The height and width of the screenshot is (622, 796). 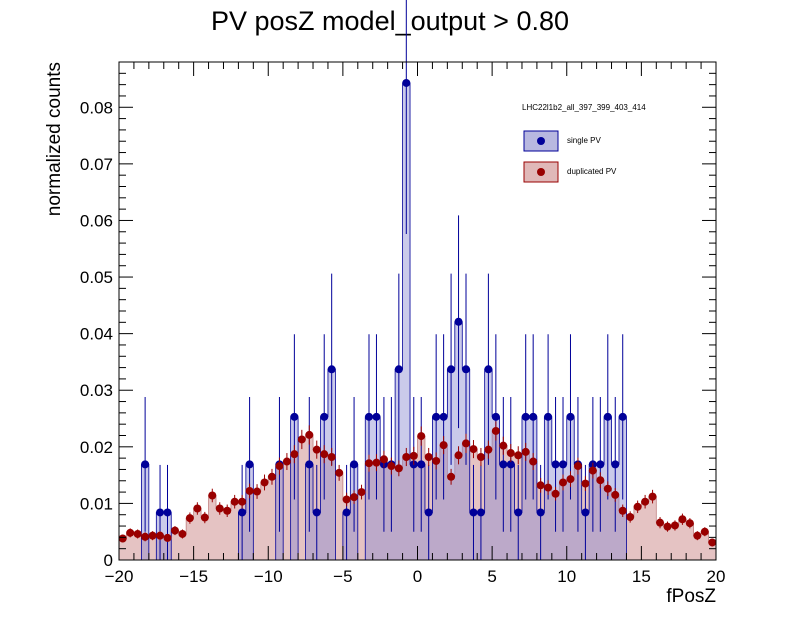 I want to click on legend-marker-single-pv, so click(x=541, y=141).